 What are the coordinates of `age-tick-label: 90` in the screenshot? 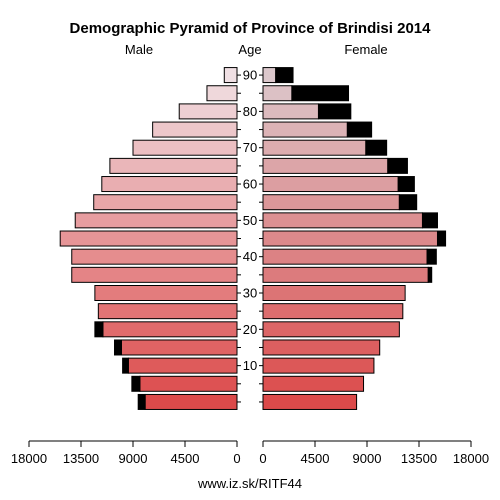 It's located at (250, 75).